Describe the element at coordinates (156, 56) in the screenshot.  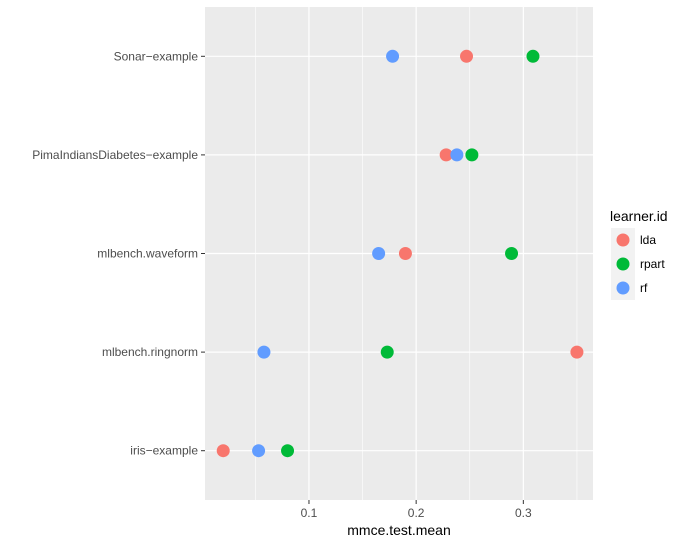
I see `y-tick-label: Sonar−example` at that location.